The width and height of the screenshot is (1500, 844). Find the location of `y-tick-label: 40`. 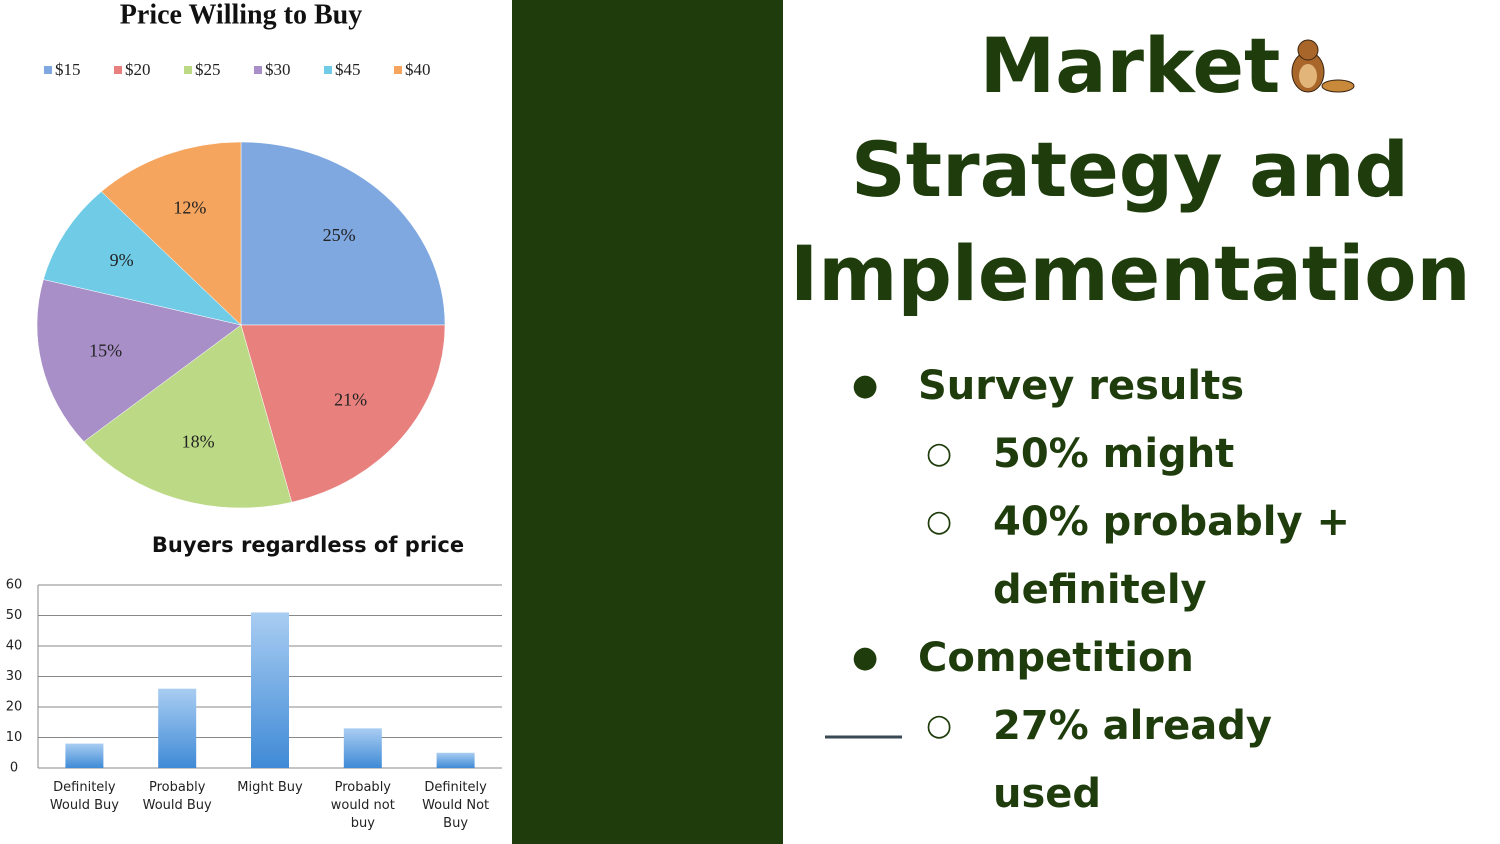

y-tick-label: 40 is located at coordinates (14, 646).